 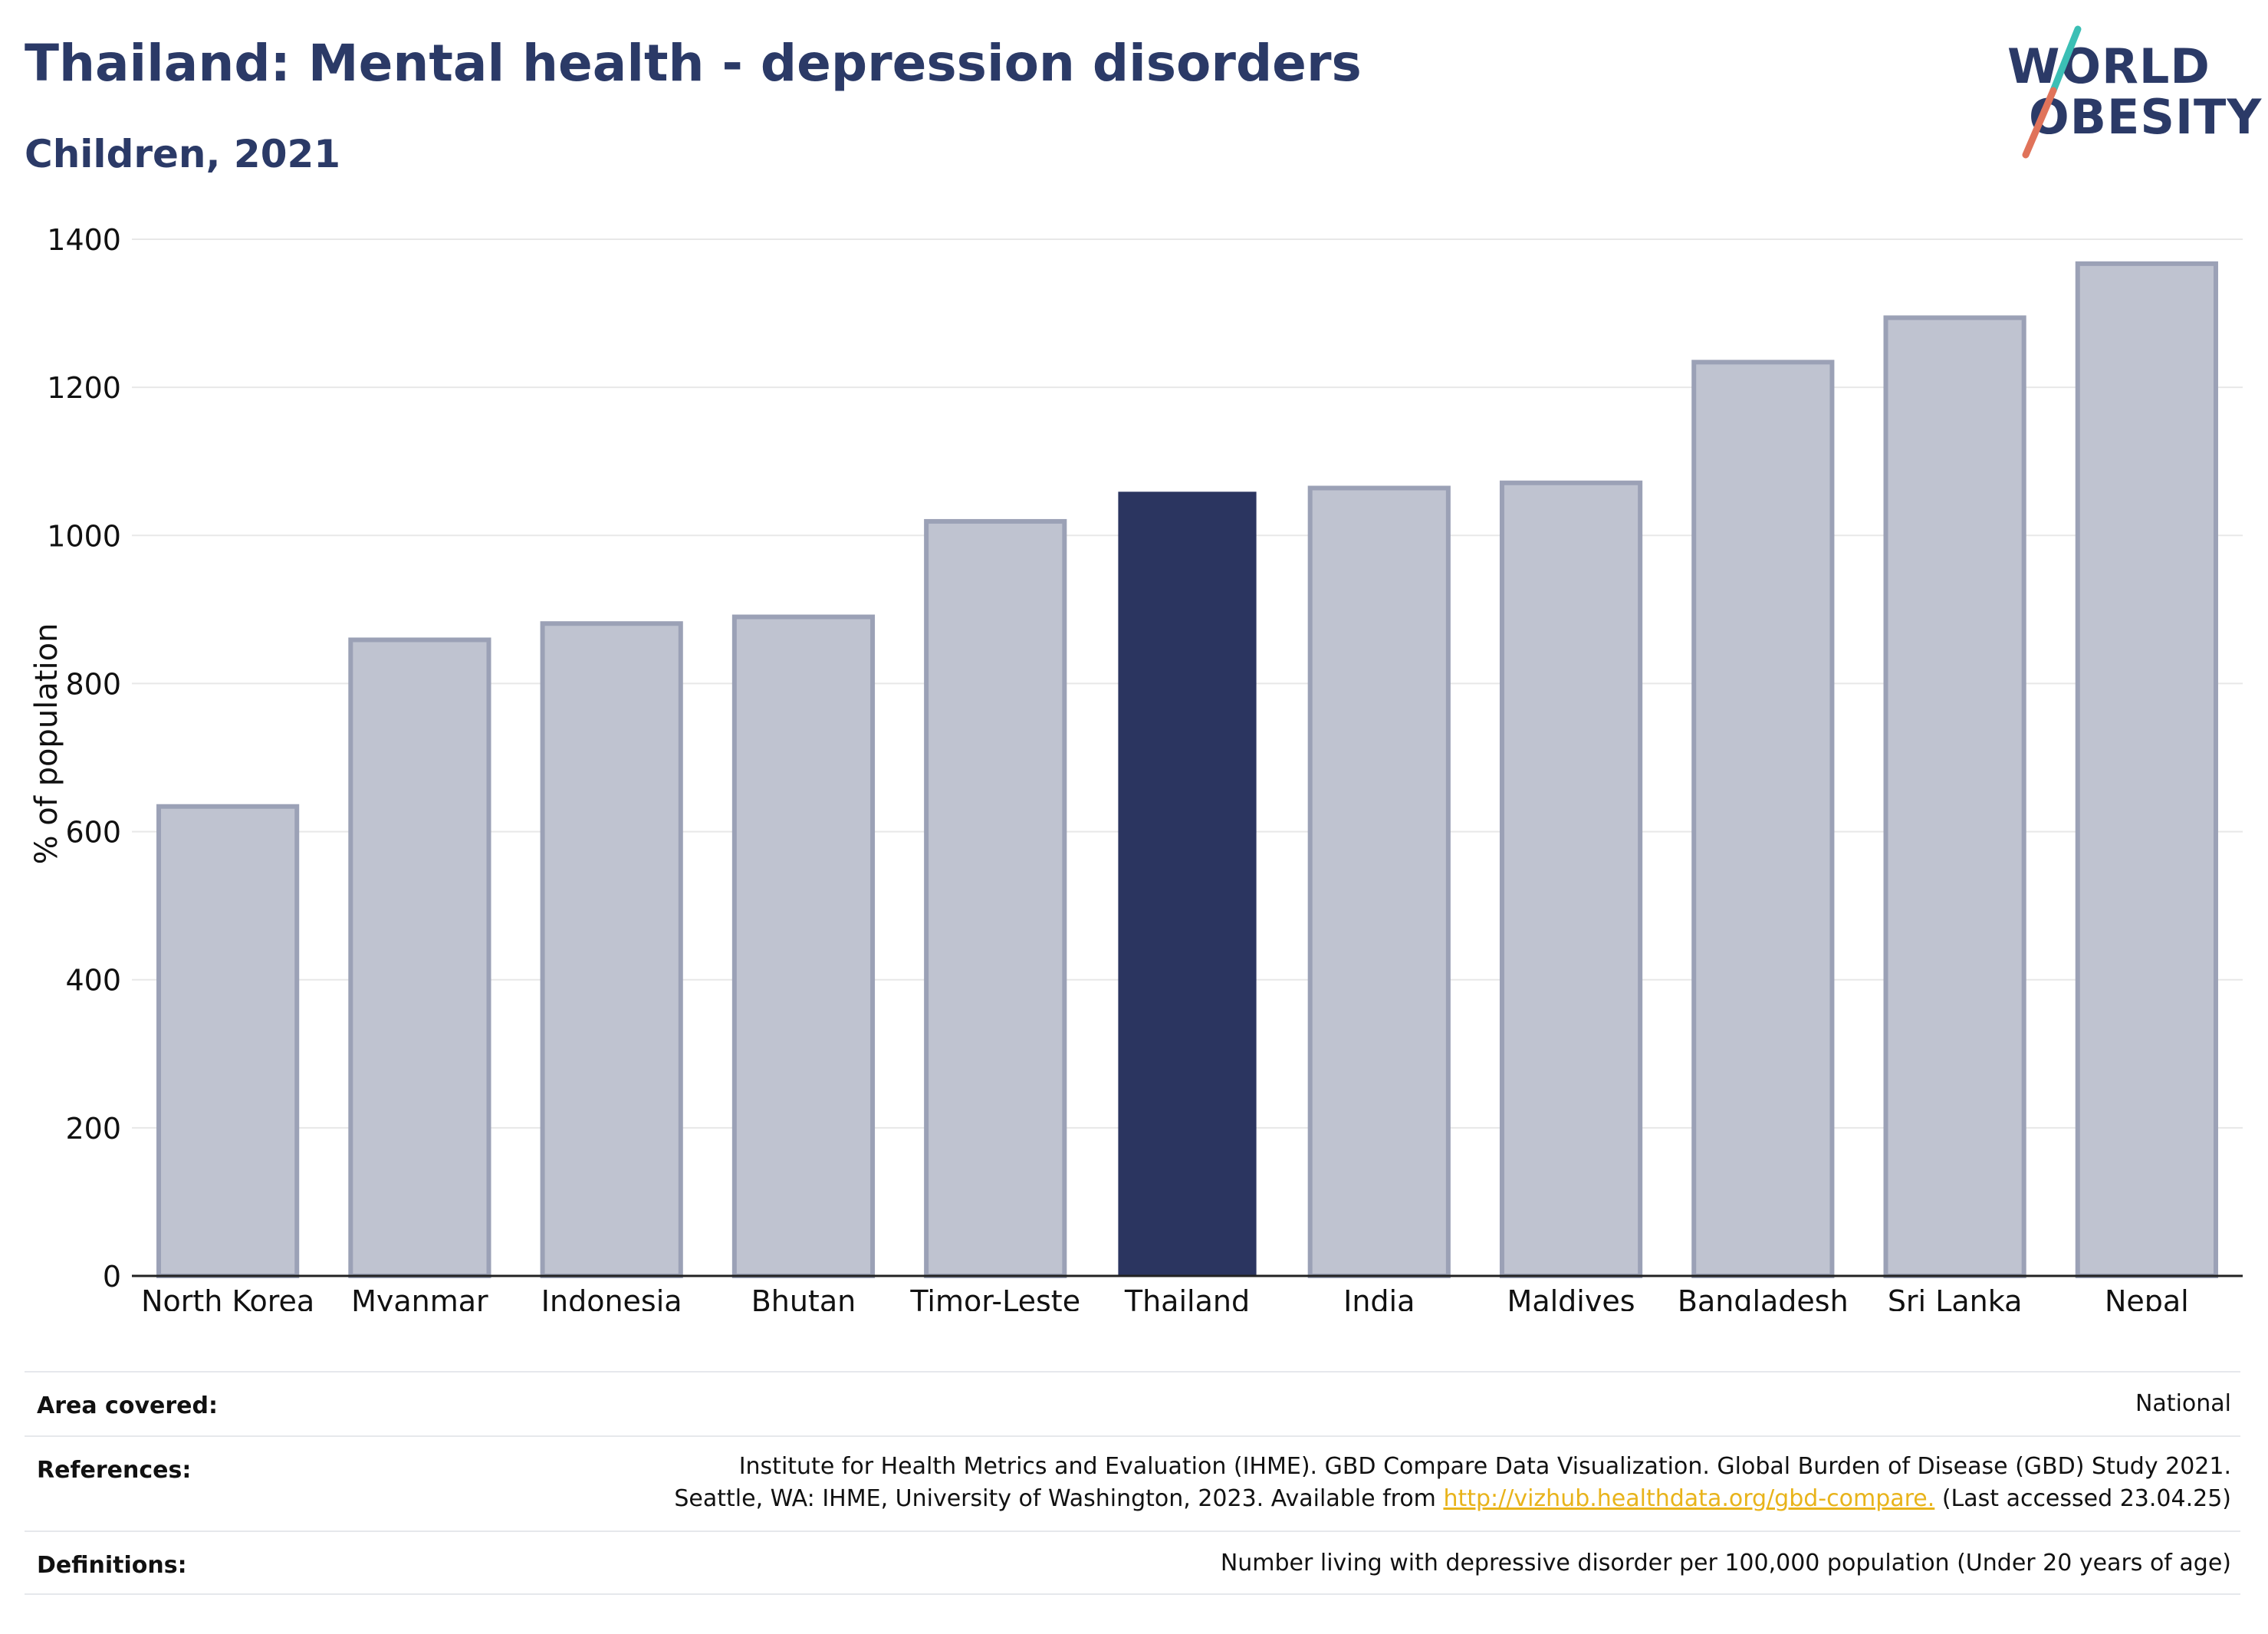 I want to click on bar-indonesia, so click(x=611, y=949).